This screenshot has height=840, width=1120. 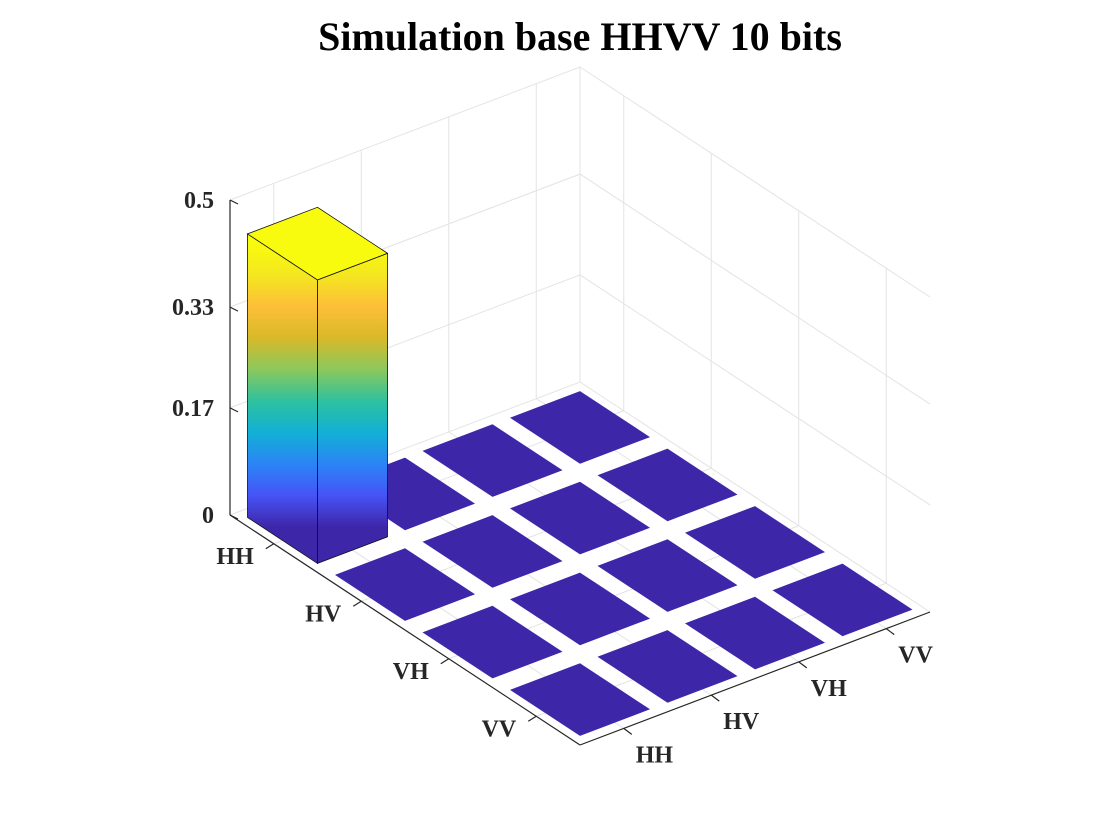 I want to click on bar-VH-HH, so click(x=492, y=642).